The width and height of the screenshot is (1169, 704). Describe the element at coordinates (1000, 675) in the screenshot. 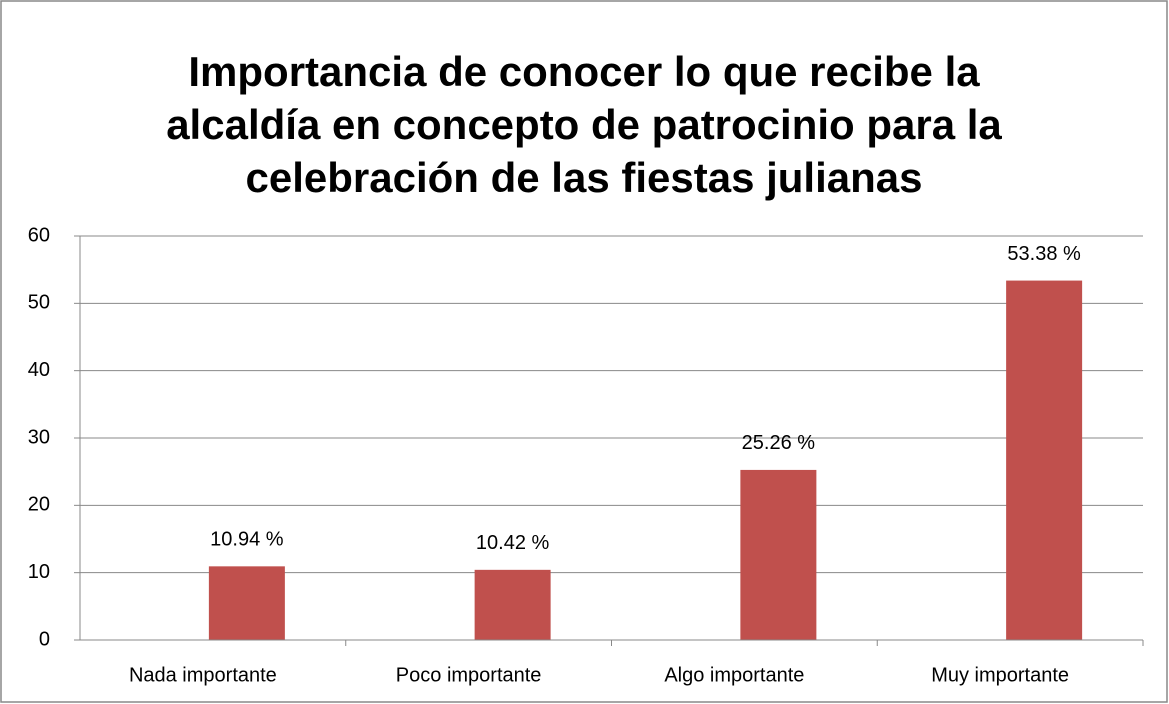

I see `x-tick-label: Muy importante` at that location.